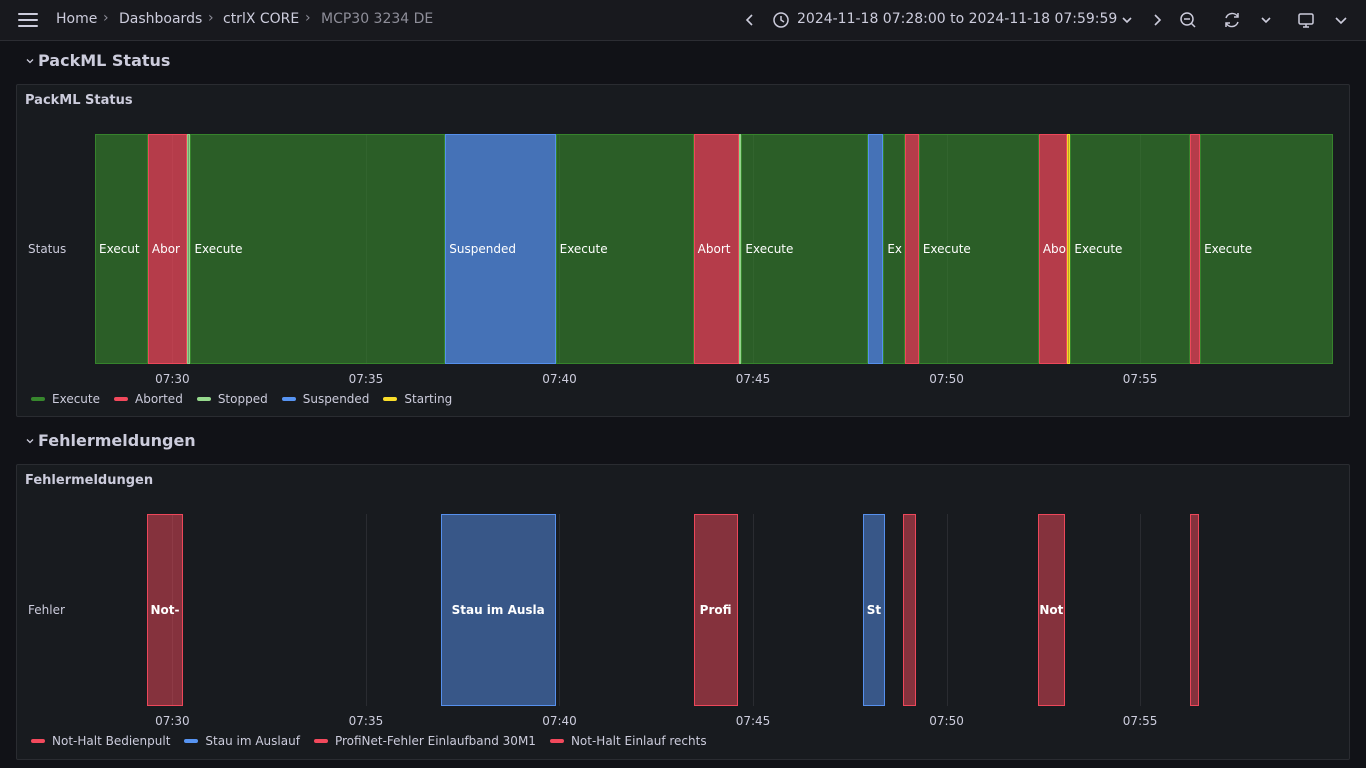 This screenshot has height=768, width=1366. Describe the element at coordinates (148, 399) in the screenshot. I see `legend-item: Aborted` at that location.